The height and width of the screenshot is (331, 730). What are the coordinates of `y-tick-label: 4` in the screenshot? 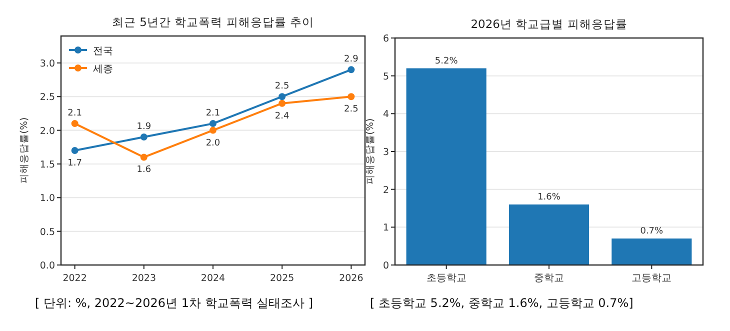 It's located at (385, 114).